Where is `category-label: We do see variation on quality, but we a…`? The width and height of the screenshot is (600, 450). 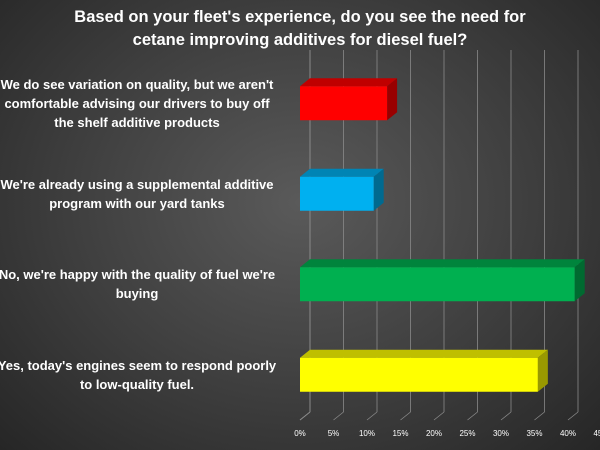 category-label: We do see variation on quality, but we a… is located at coordinates (137, 103).